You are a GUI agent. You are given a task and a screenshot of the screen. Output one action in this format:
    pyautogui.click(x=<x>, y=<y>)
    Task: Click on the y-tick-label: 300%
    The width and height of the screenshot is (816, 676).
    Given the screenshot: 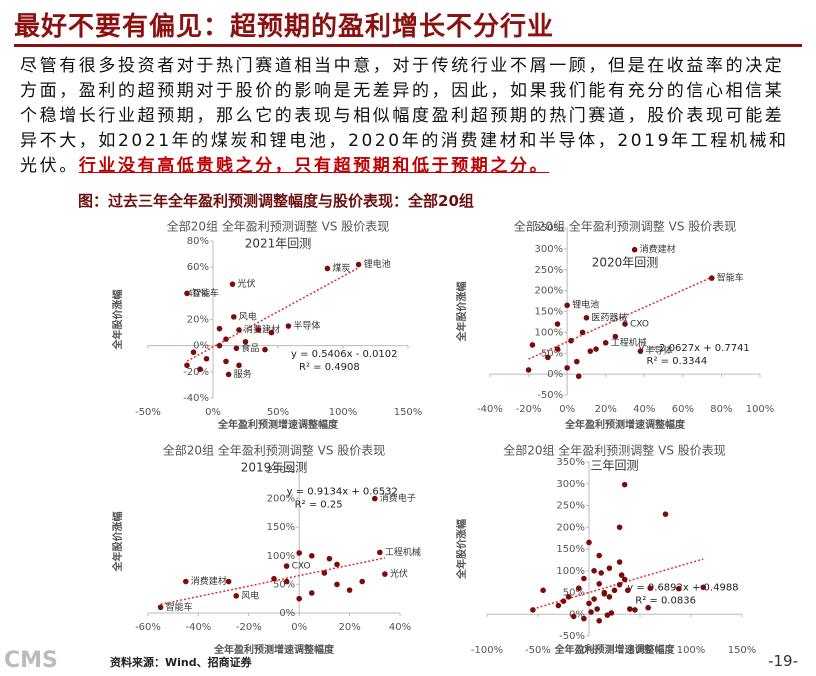 What is the action you would take?
    pyautogui.click(x=570, y=484)
    